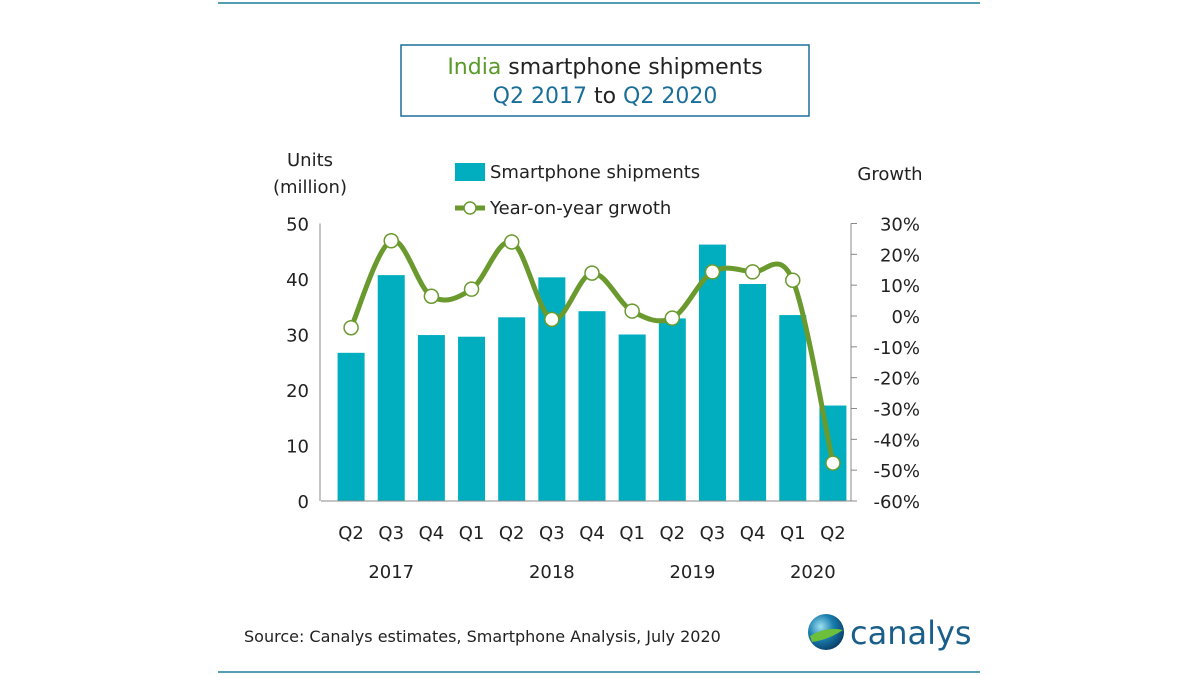 The image size is (1200, 675). What do you see at coordinates (896, 410) in the screenshot?
I see `right-tick-label: -30%` at bounding box center [896, 410].